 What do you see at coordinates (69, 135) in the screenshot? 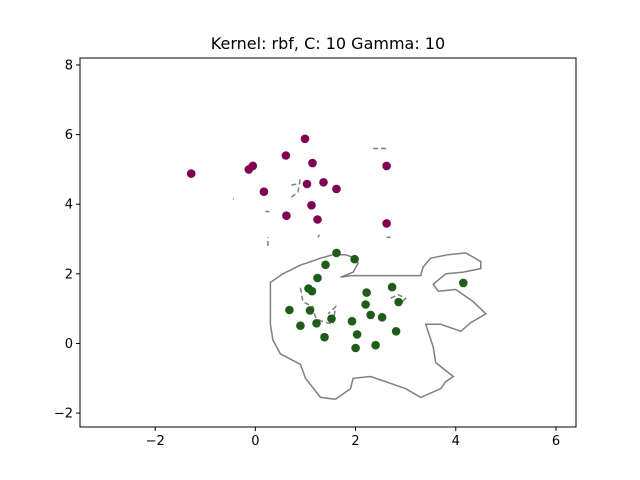
I see `y-tick-label: 6` at bounding box center [69, 135].